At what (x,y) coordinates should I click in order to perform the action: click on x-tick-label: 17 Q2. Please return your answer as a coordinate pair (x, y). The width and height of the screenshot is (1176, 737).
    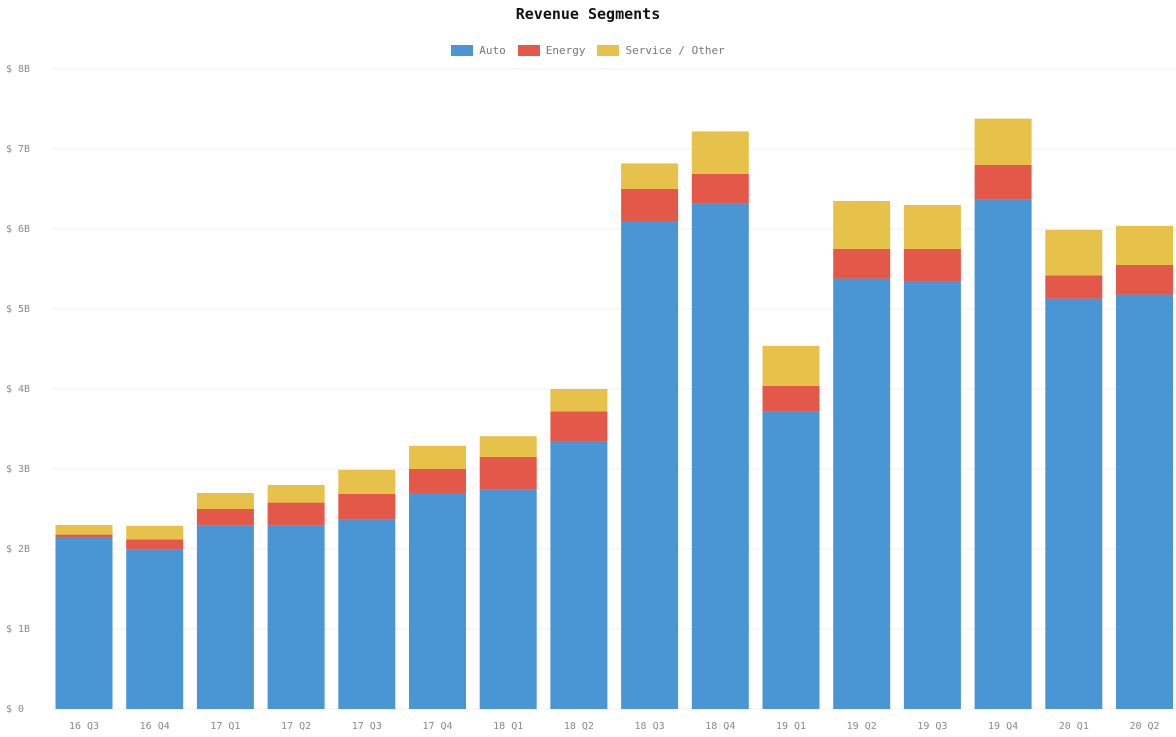
    Looking at the image, I should click on (296, 726).